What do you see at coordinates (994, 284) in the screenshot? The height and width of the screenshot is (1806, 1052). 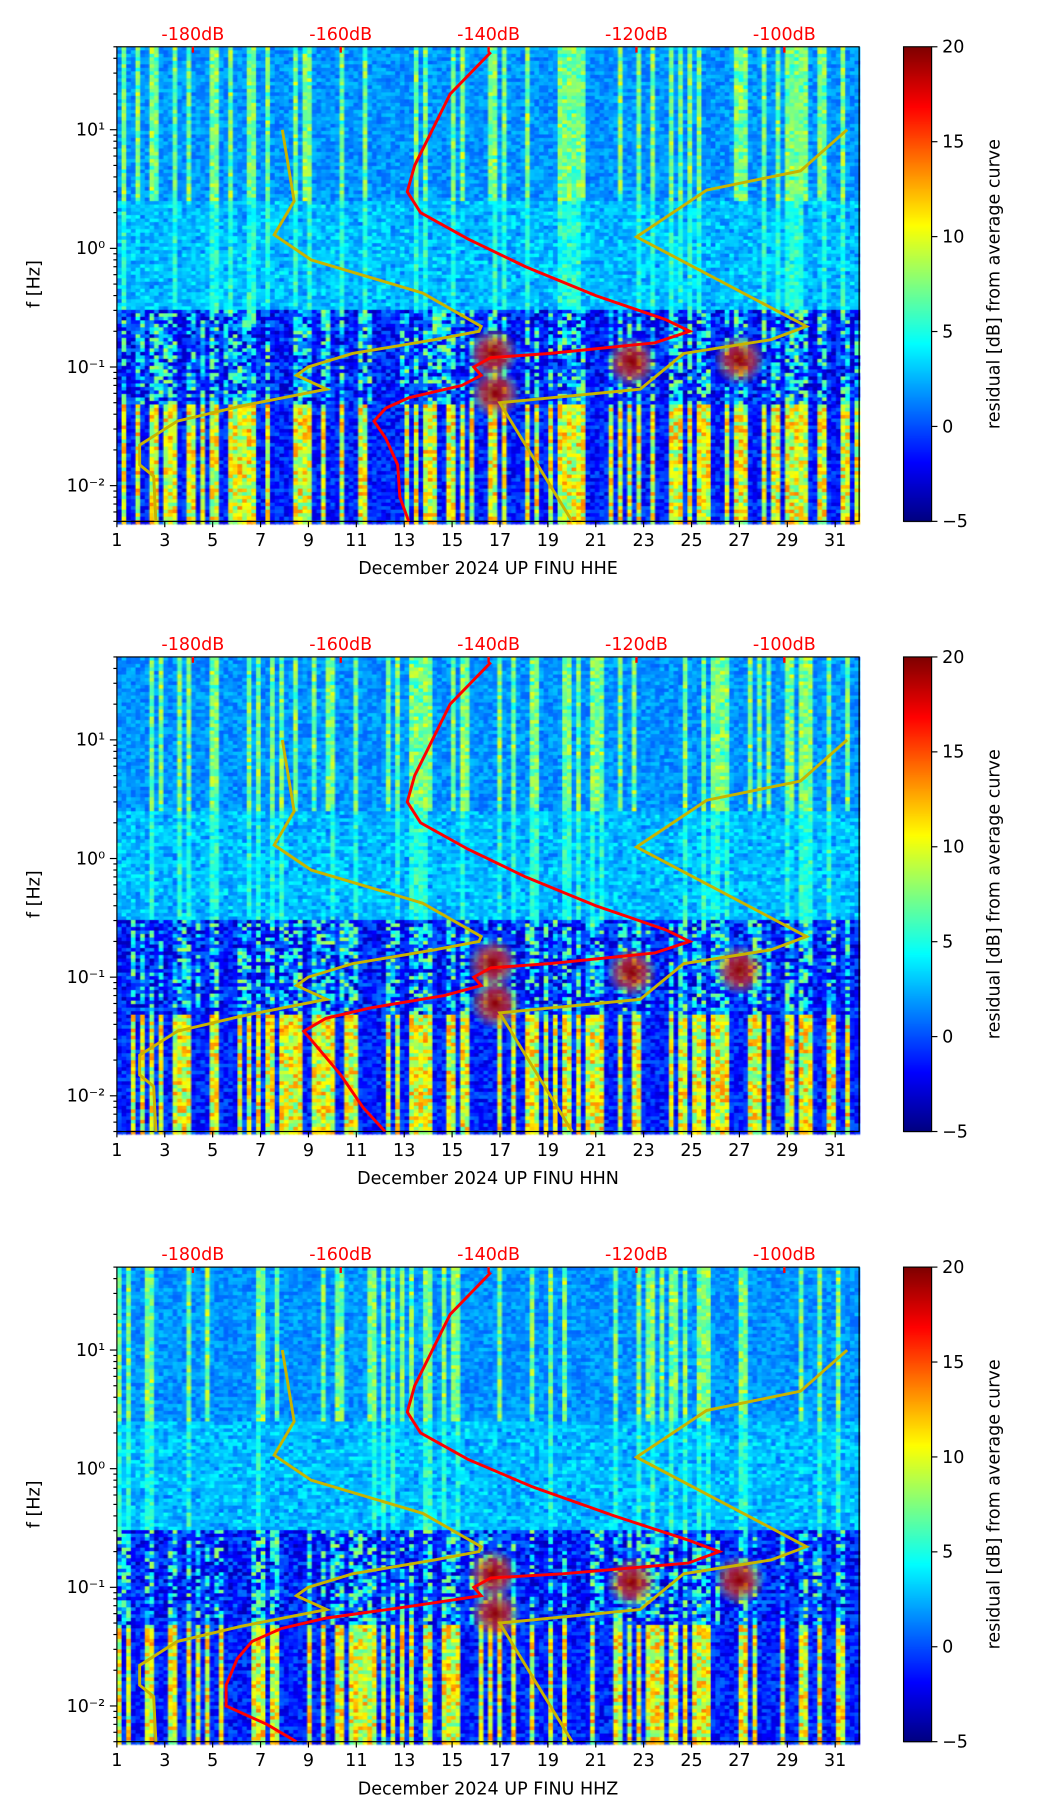 I see `colorbar-label: residual [dB] from average curve` at bounding box center [994, 284].